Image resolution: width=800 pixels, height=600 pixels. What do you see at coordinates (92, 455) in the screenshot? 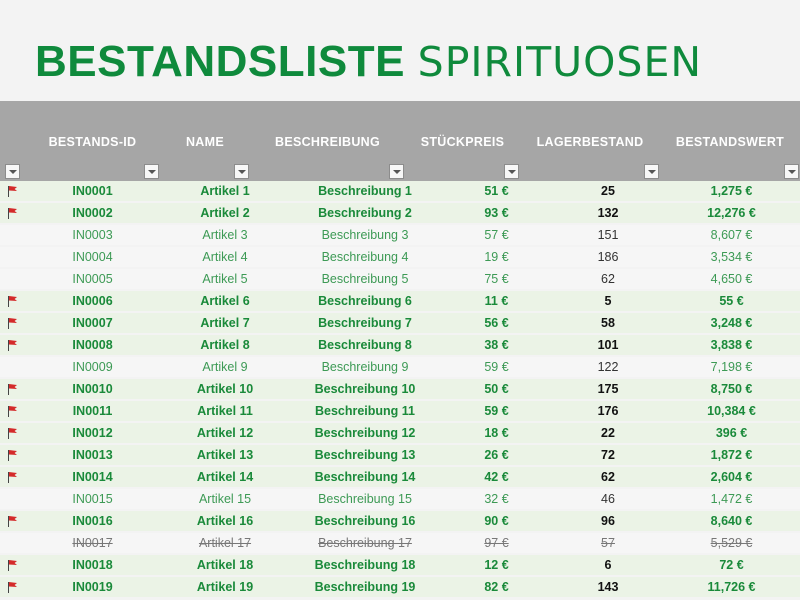
I see `id-cell: IN0013` at bounding box center [92, 455].